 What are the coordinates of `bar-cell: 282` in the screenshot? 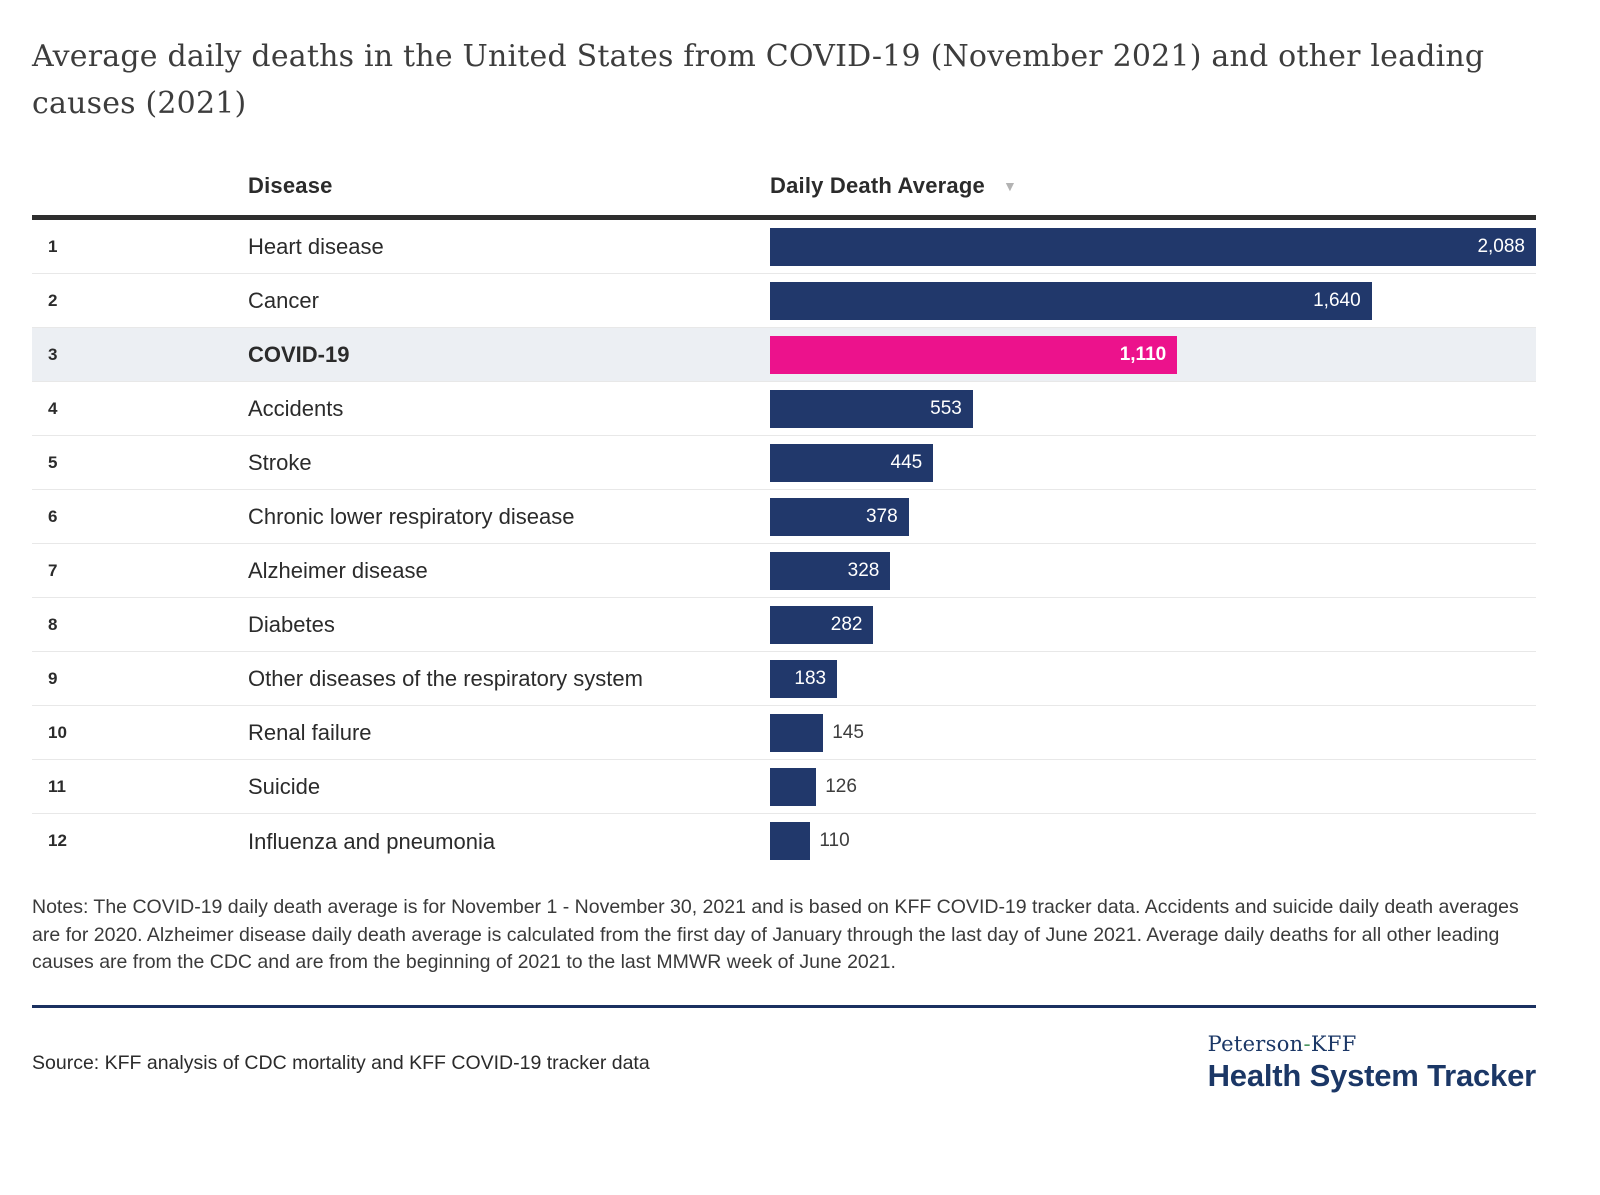 It's located at (1153, 624).